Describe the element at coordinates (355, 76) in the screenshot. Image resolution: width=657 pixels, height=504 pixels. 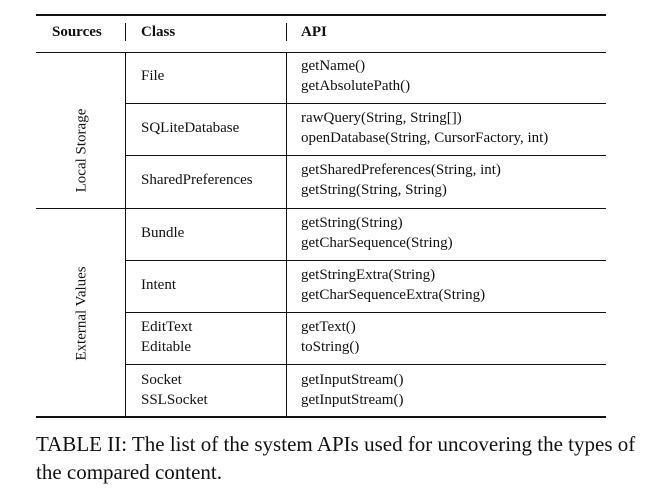
I see `api-file: getName() getAbsolutePath()` at that location.